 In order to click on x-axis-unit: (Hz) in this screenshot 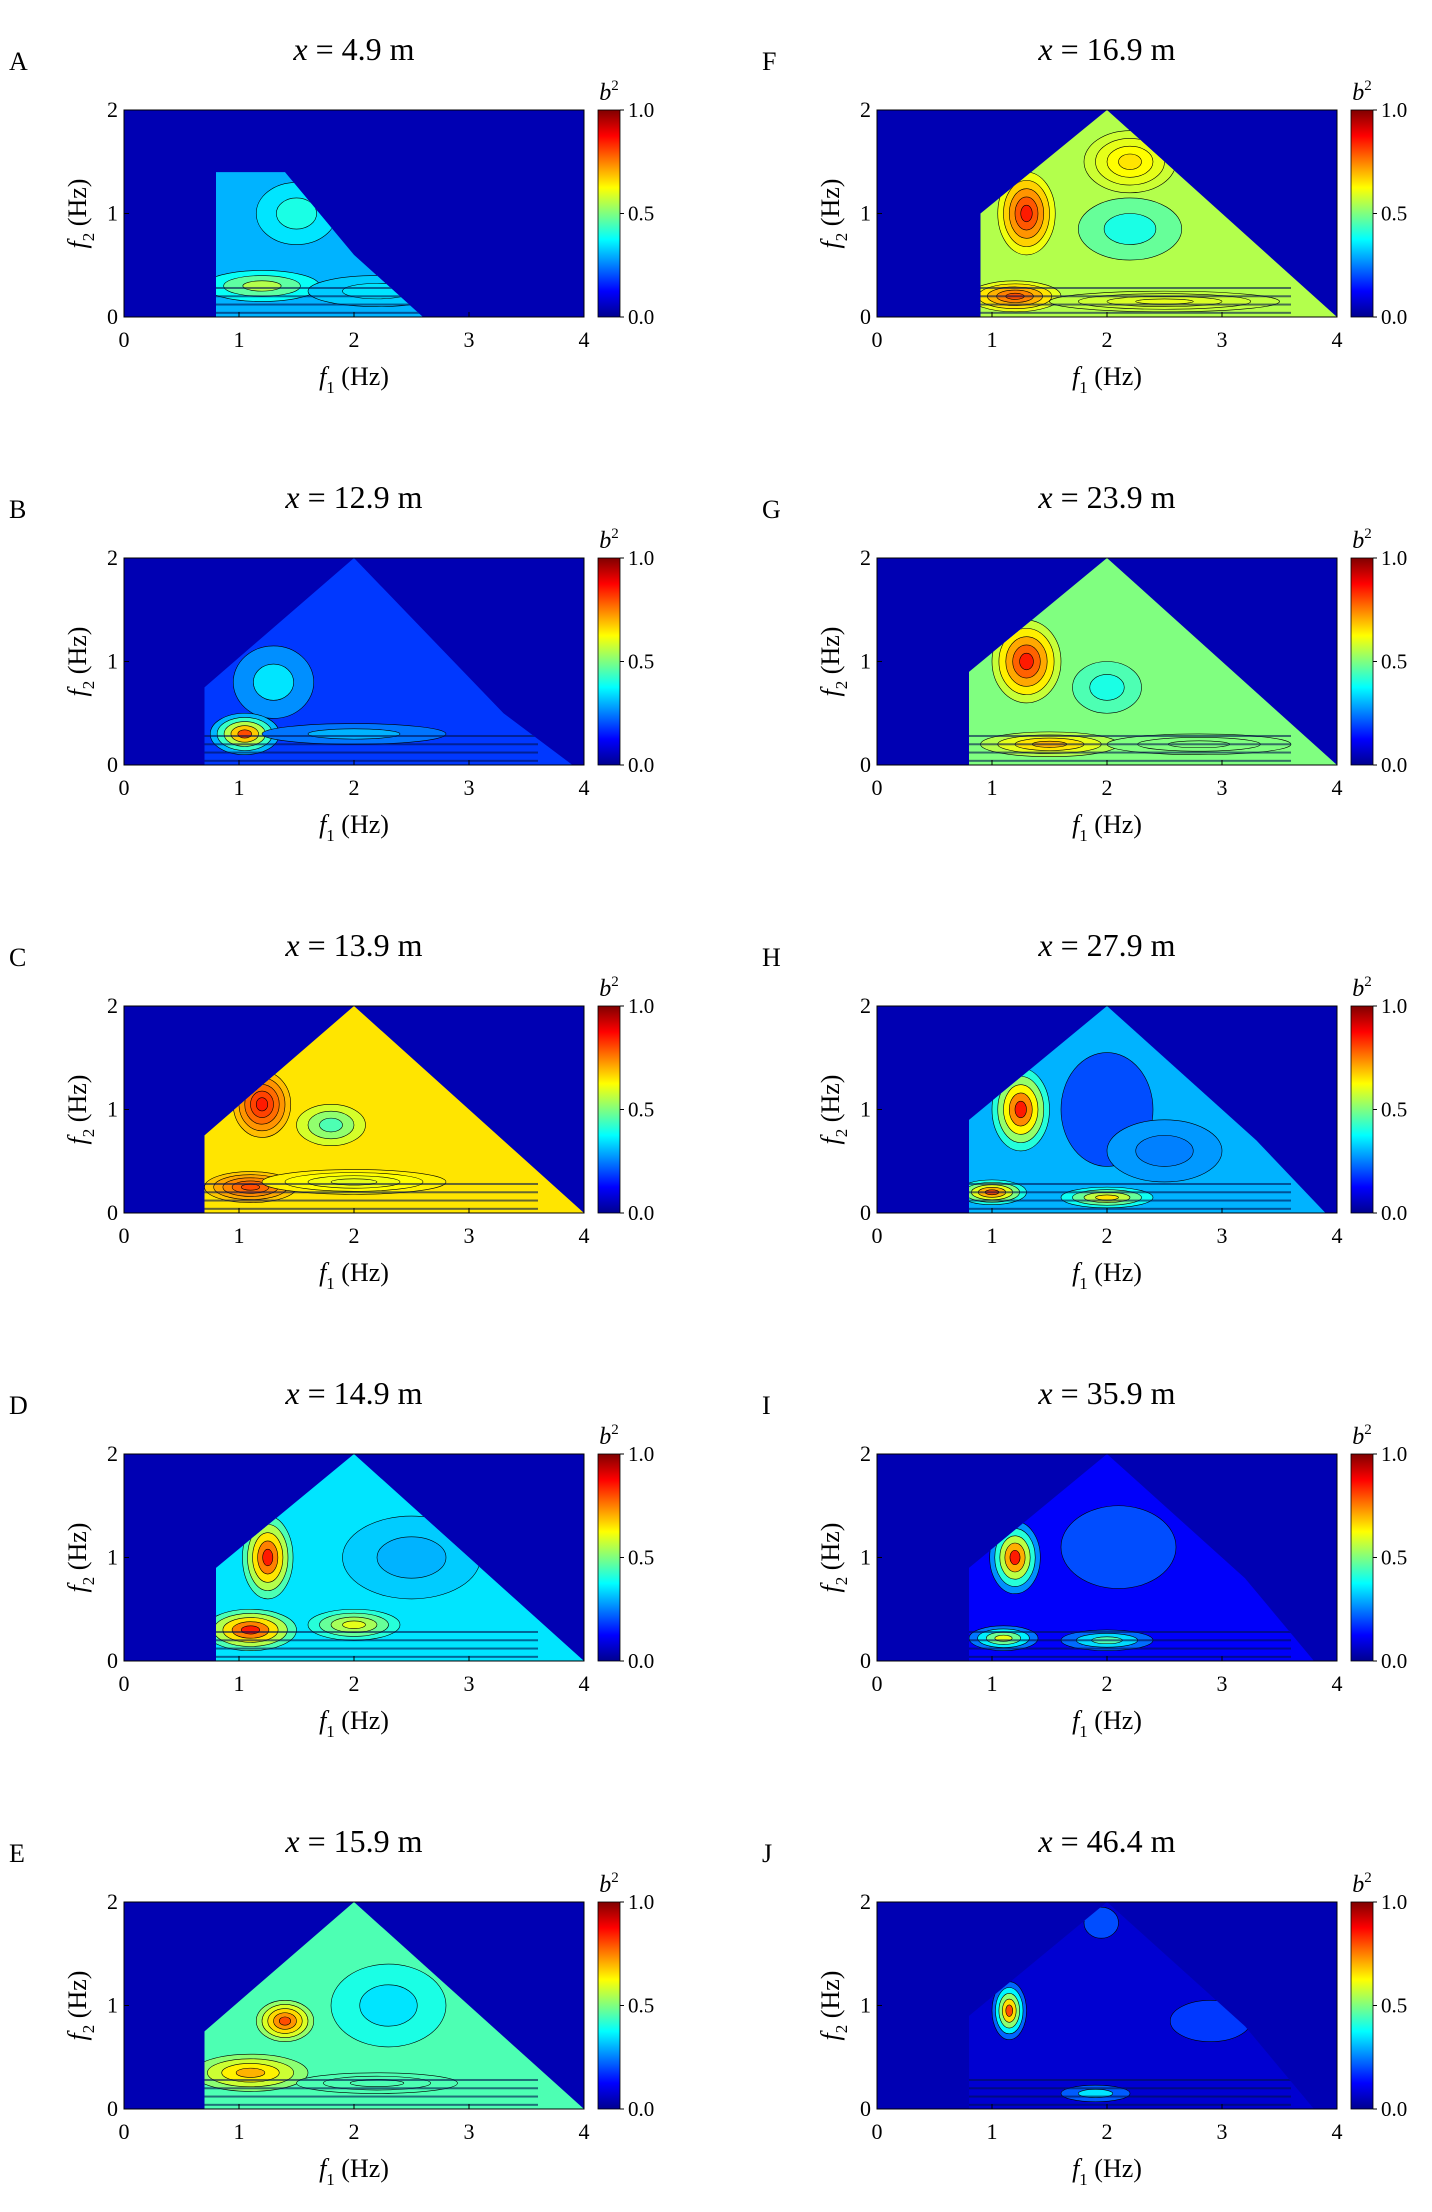, I will do `click(362, 2168)`.